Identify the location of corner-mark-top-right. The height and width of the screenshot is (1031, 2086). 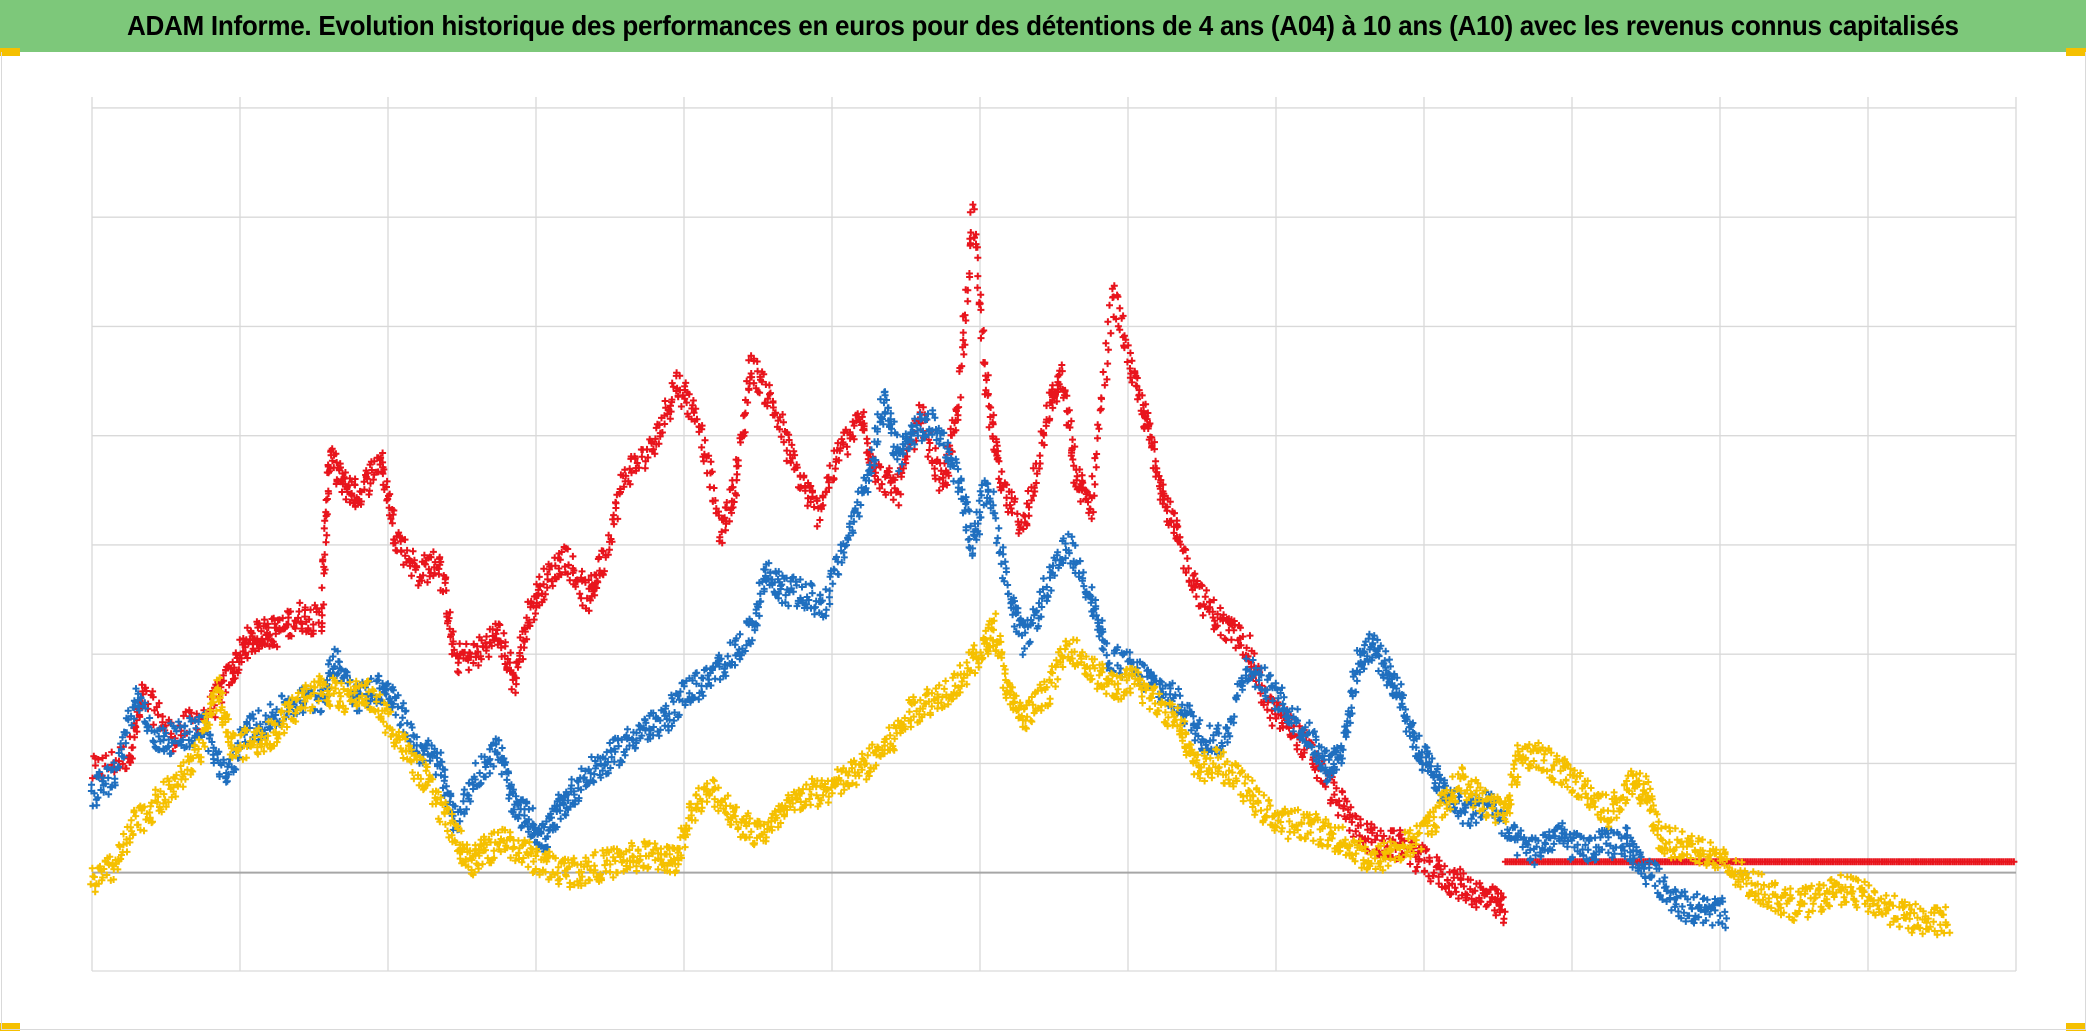
(2076, 52).